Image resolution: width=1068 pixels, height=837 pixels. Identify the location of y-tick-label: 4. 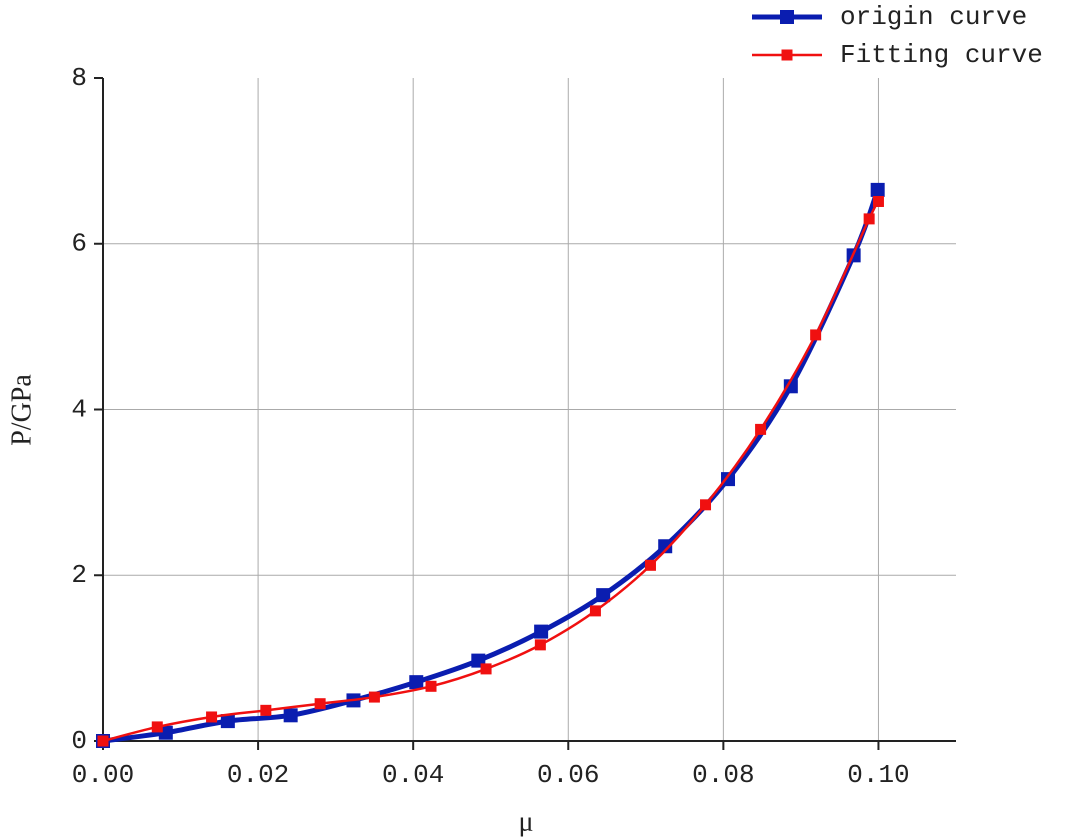
(79, 409).